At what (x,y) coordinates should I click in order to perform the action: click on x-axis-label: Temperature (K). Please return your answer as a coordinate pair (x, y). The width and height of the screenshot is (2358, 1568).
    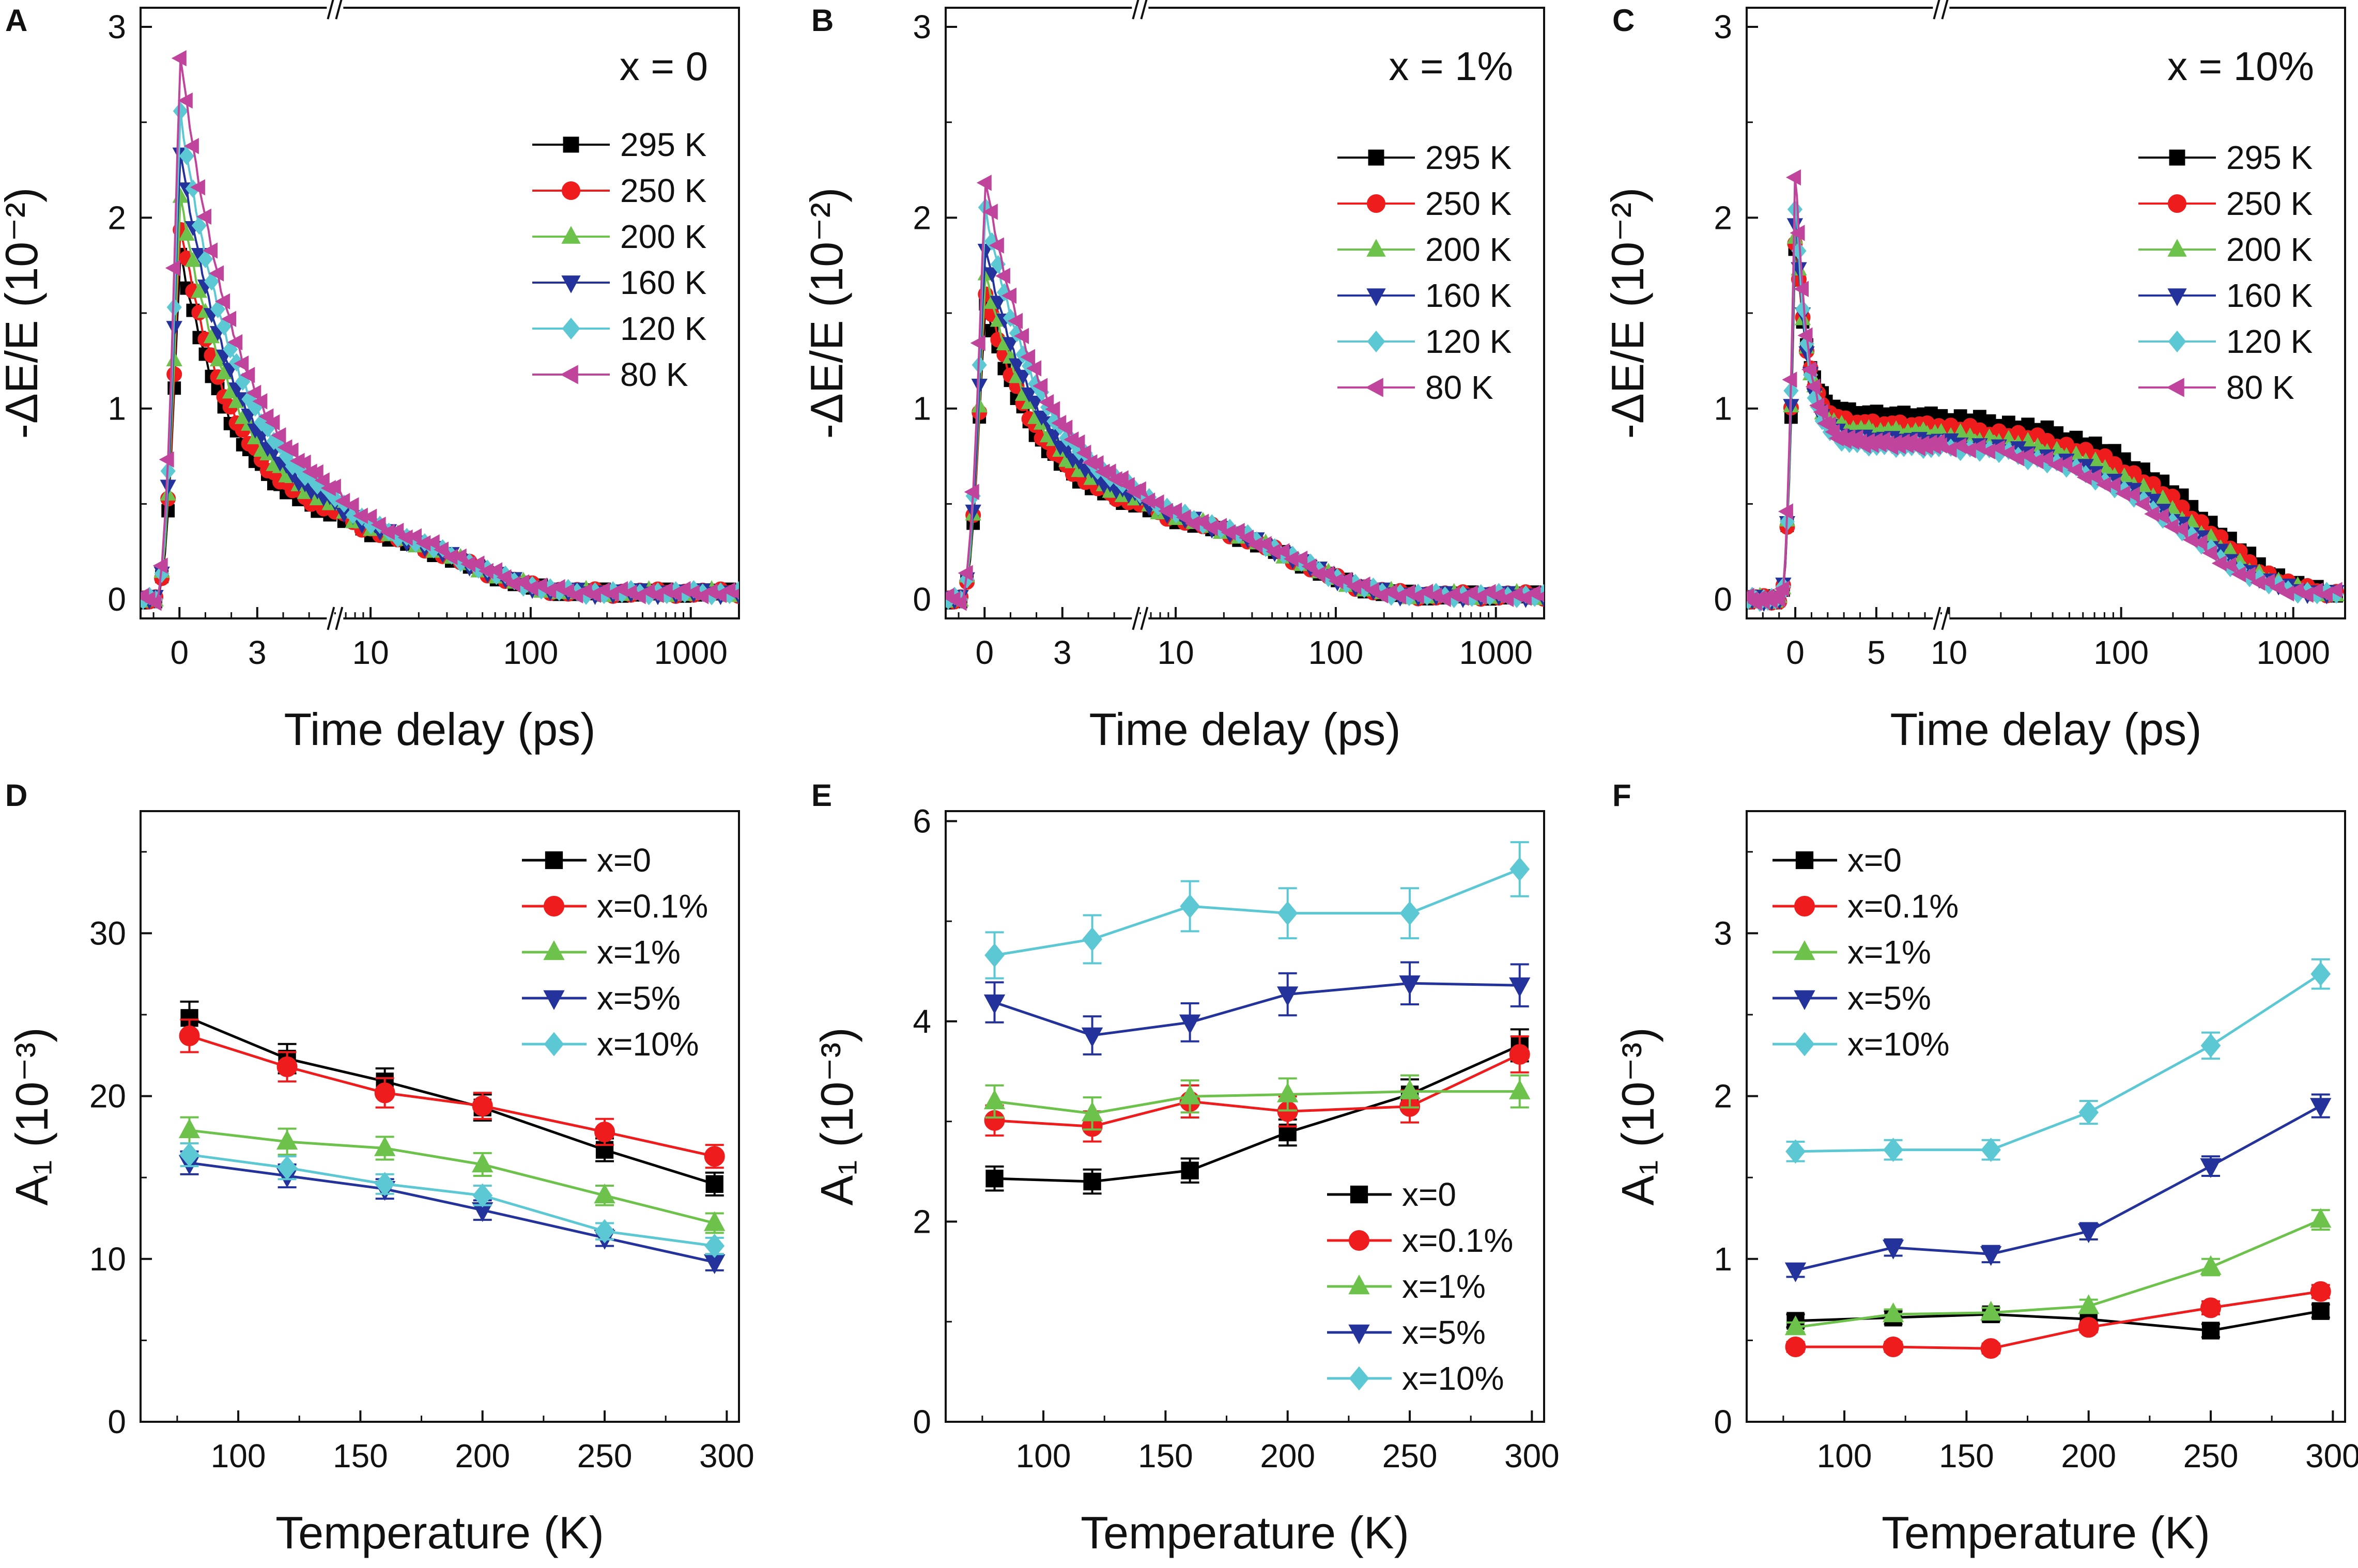
    Looking at the image, I should click on (439, 1532).